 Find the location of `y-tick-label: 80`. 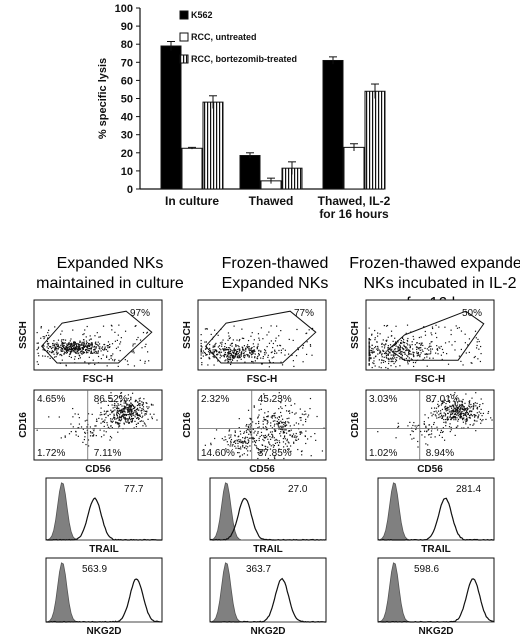

y-tick-label: 80 is located at coordinates (127, 45).